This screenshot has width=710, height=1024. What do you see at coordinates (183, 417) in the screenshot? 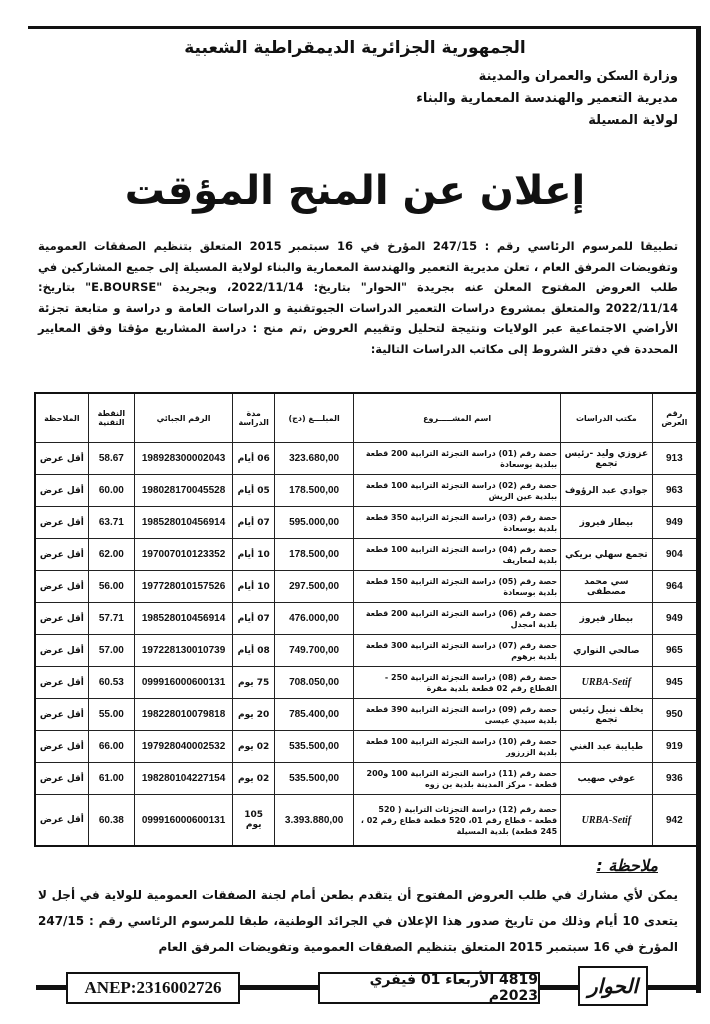
I see `column-header: الرقم الجبائي` at bounding box center [183, 417].